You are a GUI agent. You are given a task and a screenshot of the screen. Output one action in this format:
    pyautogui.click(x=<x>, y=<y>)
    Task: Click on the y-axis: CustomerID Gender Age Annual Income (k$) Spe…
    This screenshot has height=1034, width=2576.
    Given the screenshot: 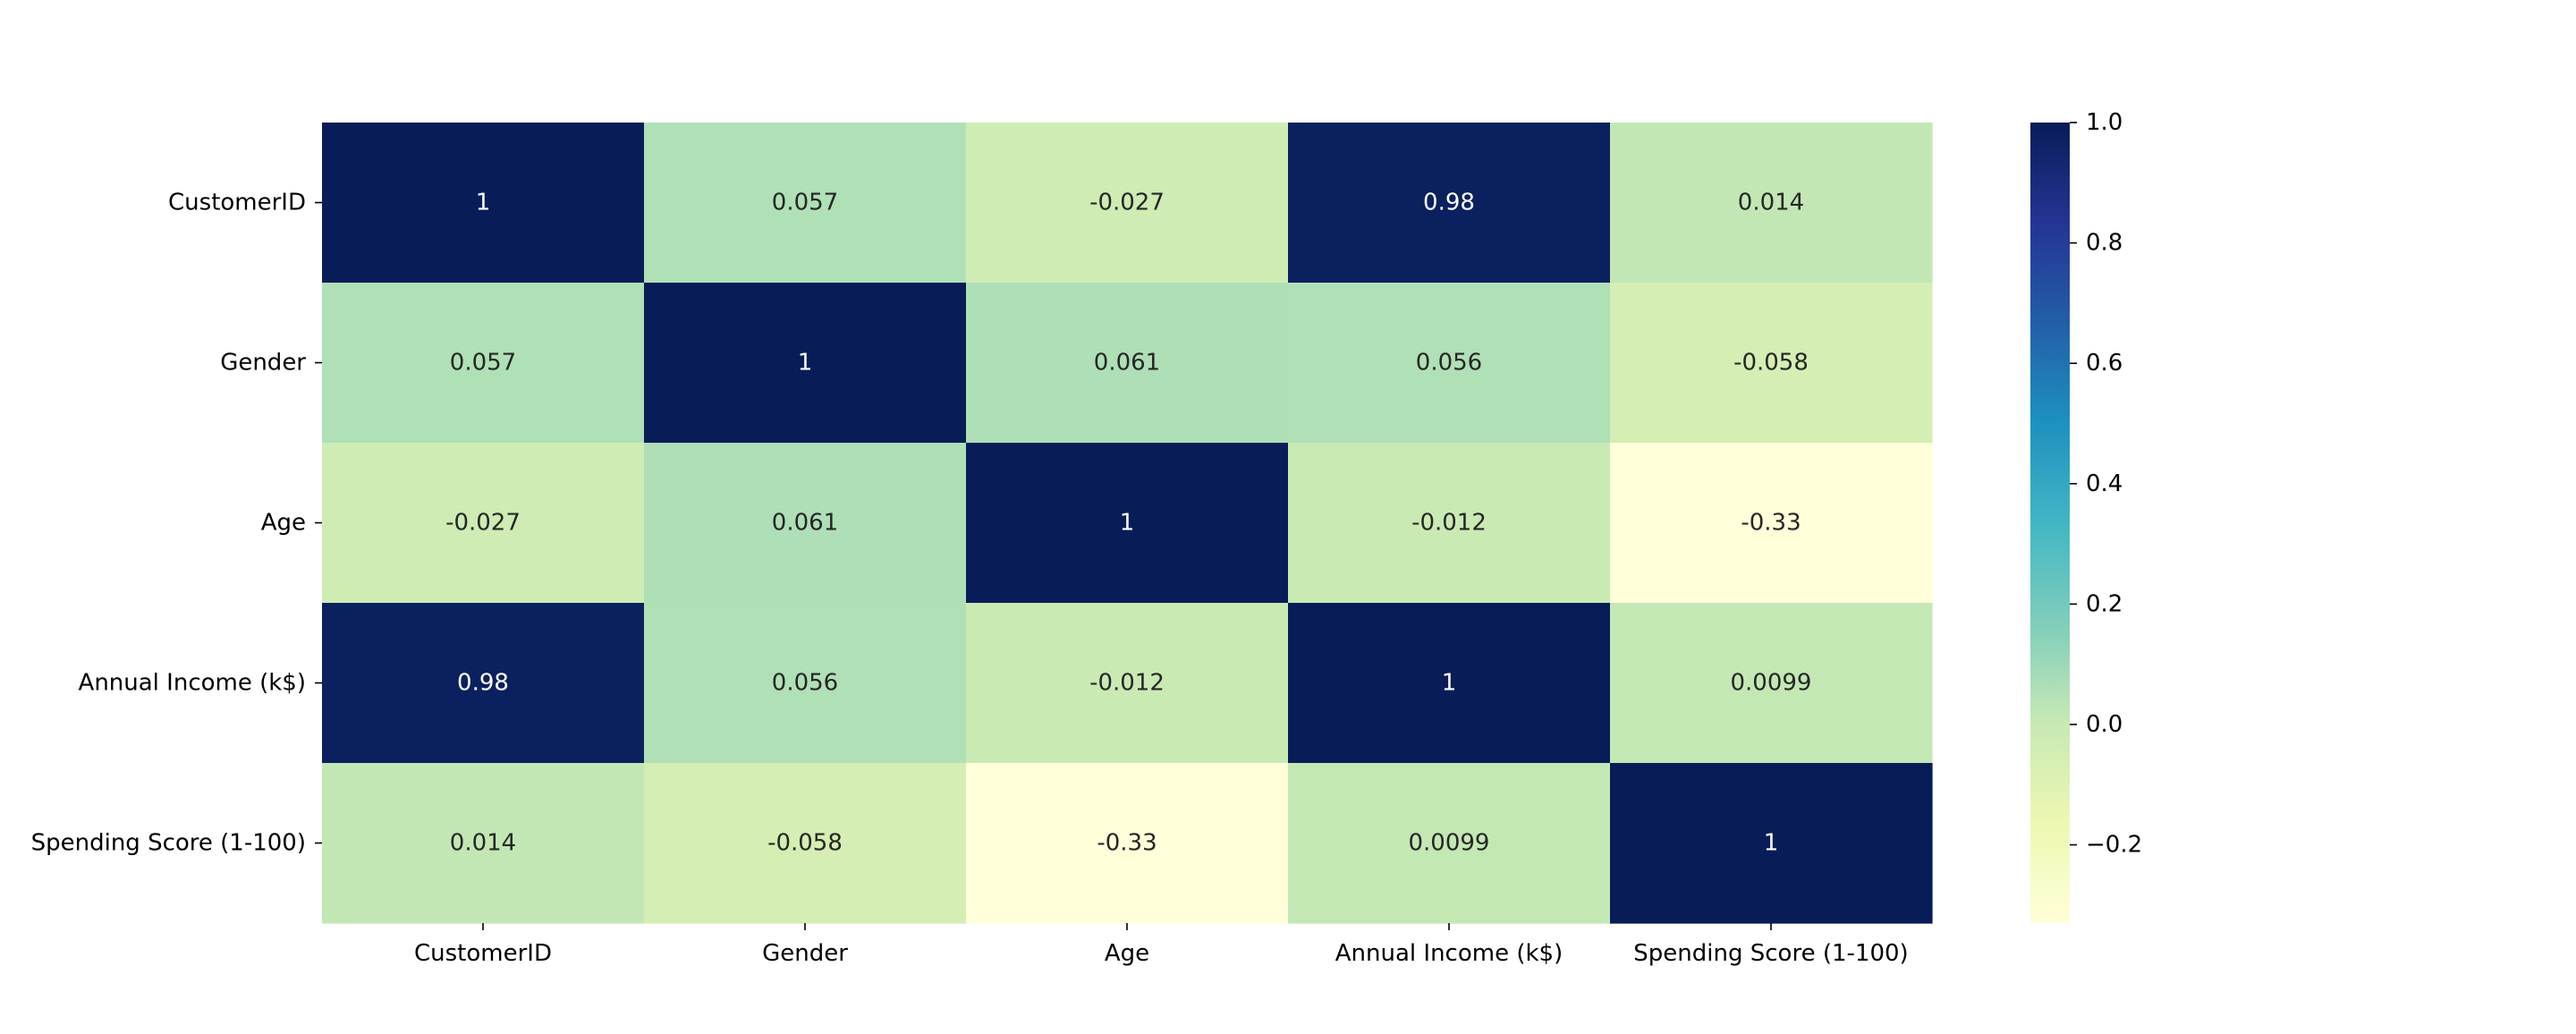 What is the action you would take?
    pyautogui.click(x=176, y=523)
    